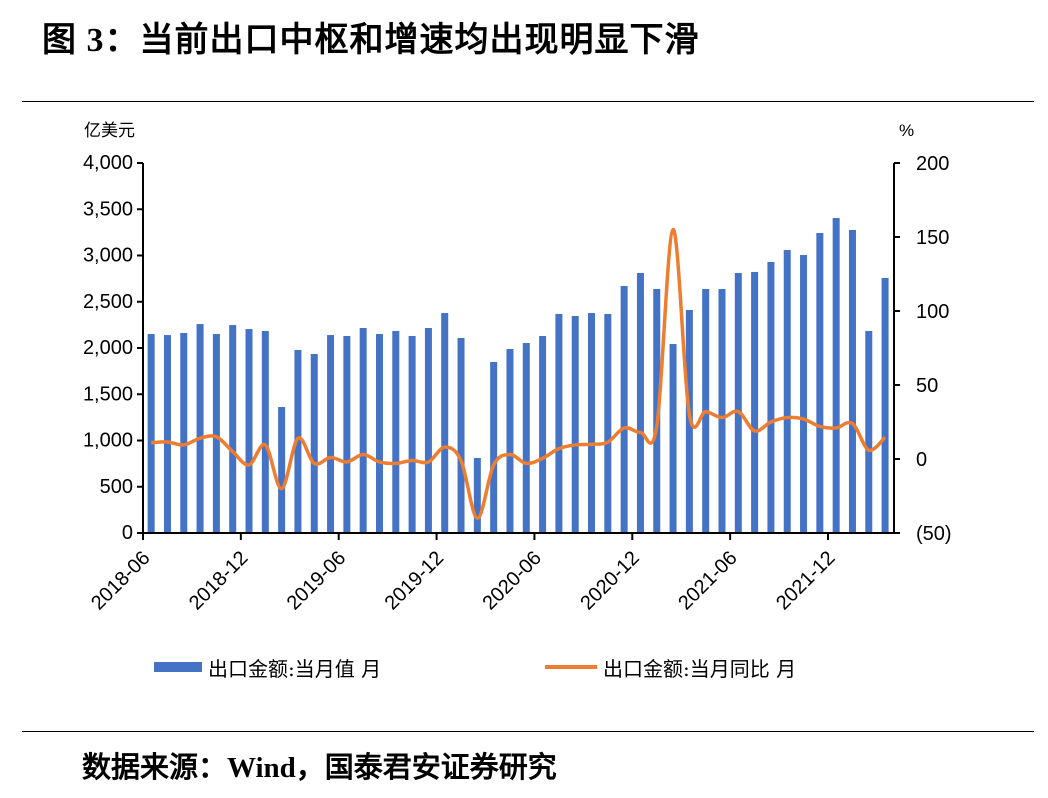  I want to click on legend: 出口金额:当月值 月 出口金额:当月同比 月, so click(475, 669).